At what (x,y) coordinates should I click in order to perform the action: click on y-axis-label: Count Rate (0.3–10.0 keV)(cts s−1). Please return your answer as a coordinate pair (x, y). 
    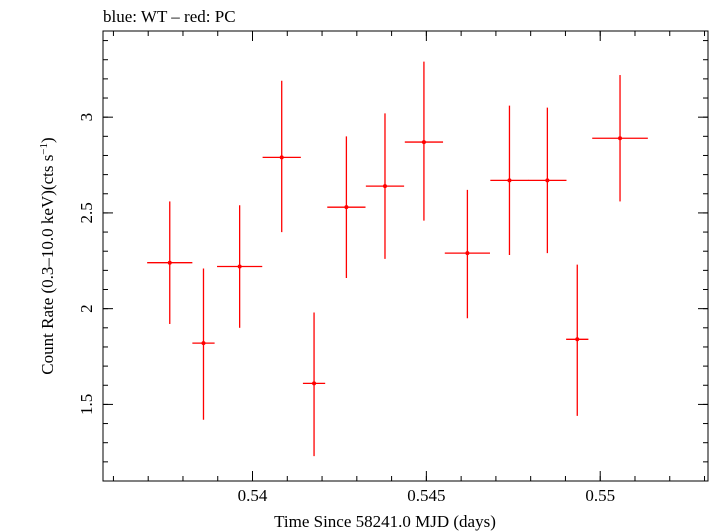
    Looking at the image, I should click on (47, 255).